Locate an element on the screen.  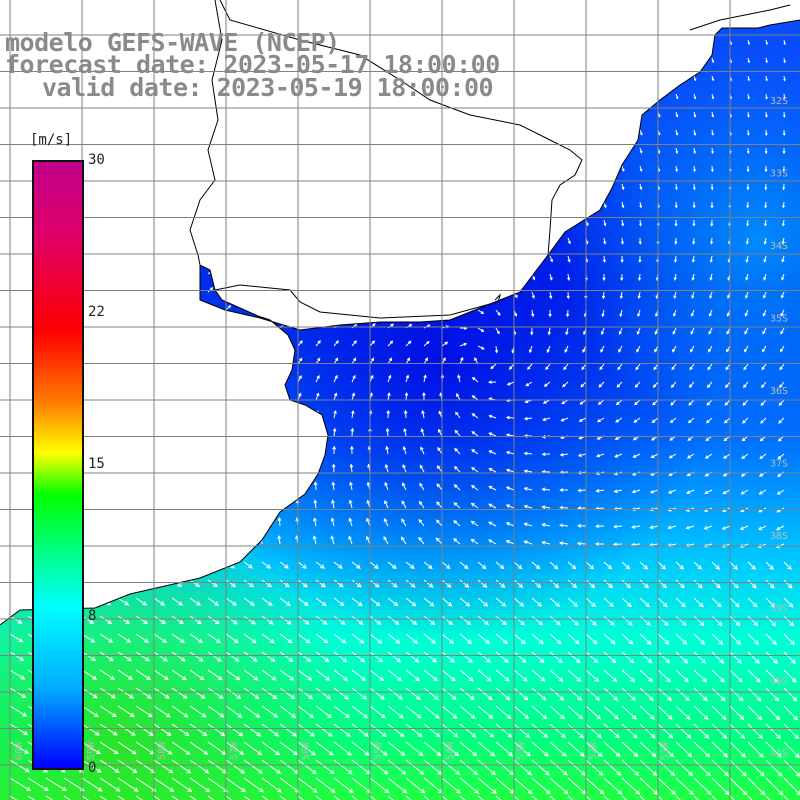
title-line-valid-date: valid date: 2023-05-19 18:00:00 is located at coordinates (268, 87).